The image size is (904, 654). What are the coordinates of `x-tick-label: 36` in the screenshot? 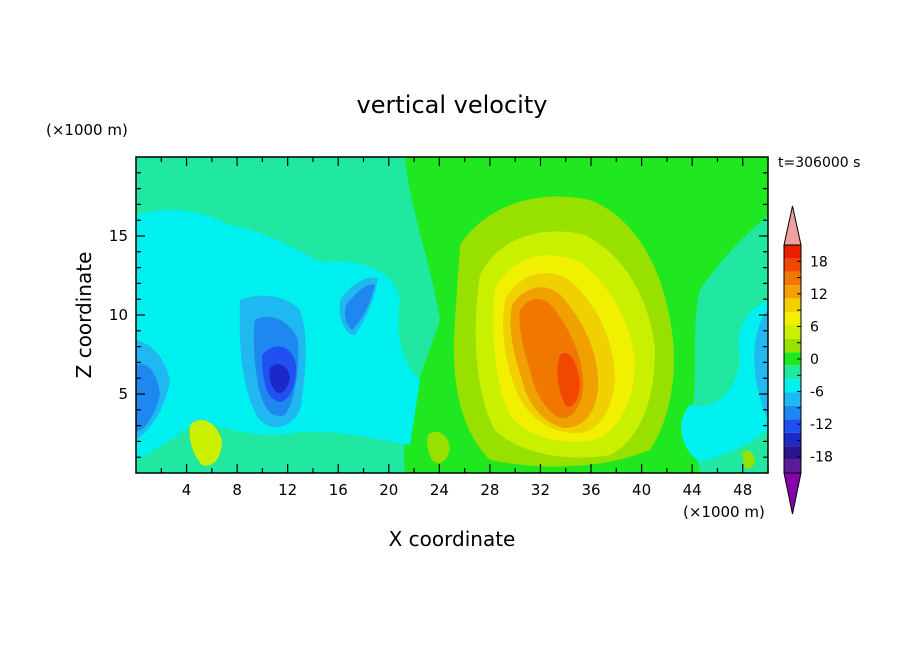 It's located at (590, 490).